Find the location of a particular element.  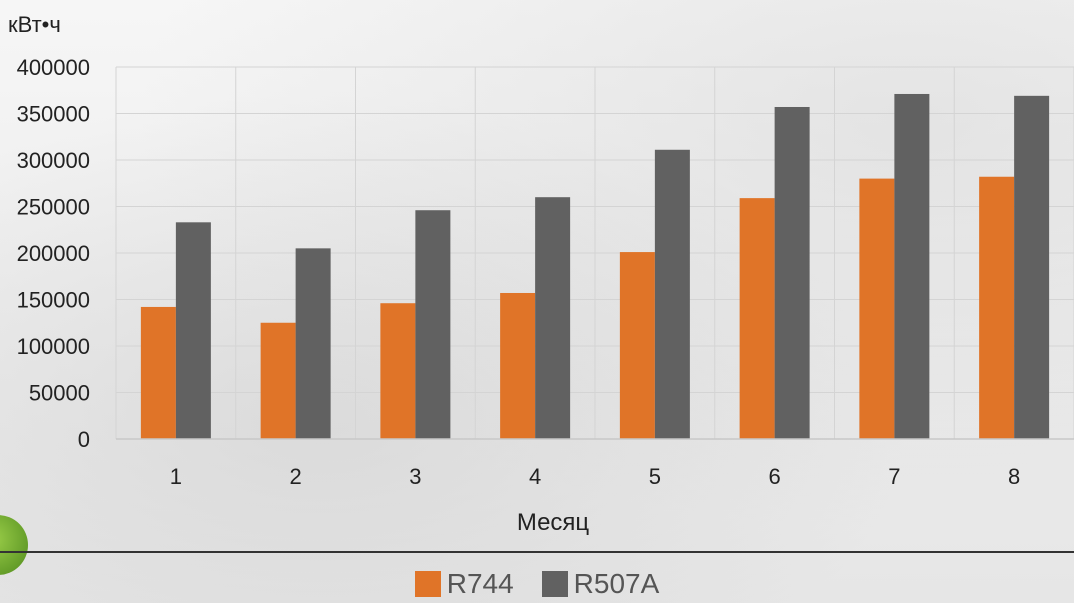

y-tick-label: 300000 is located at coordinates (53, 160).